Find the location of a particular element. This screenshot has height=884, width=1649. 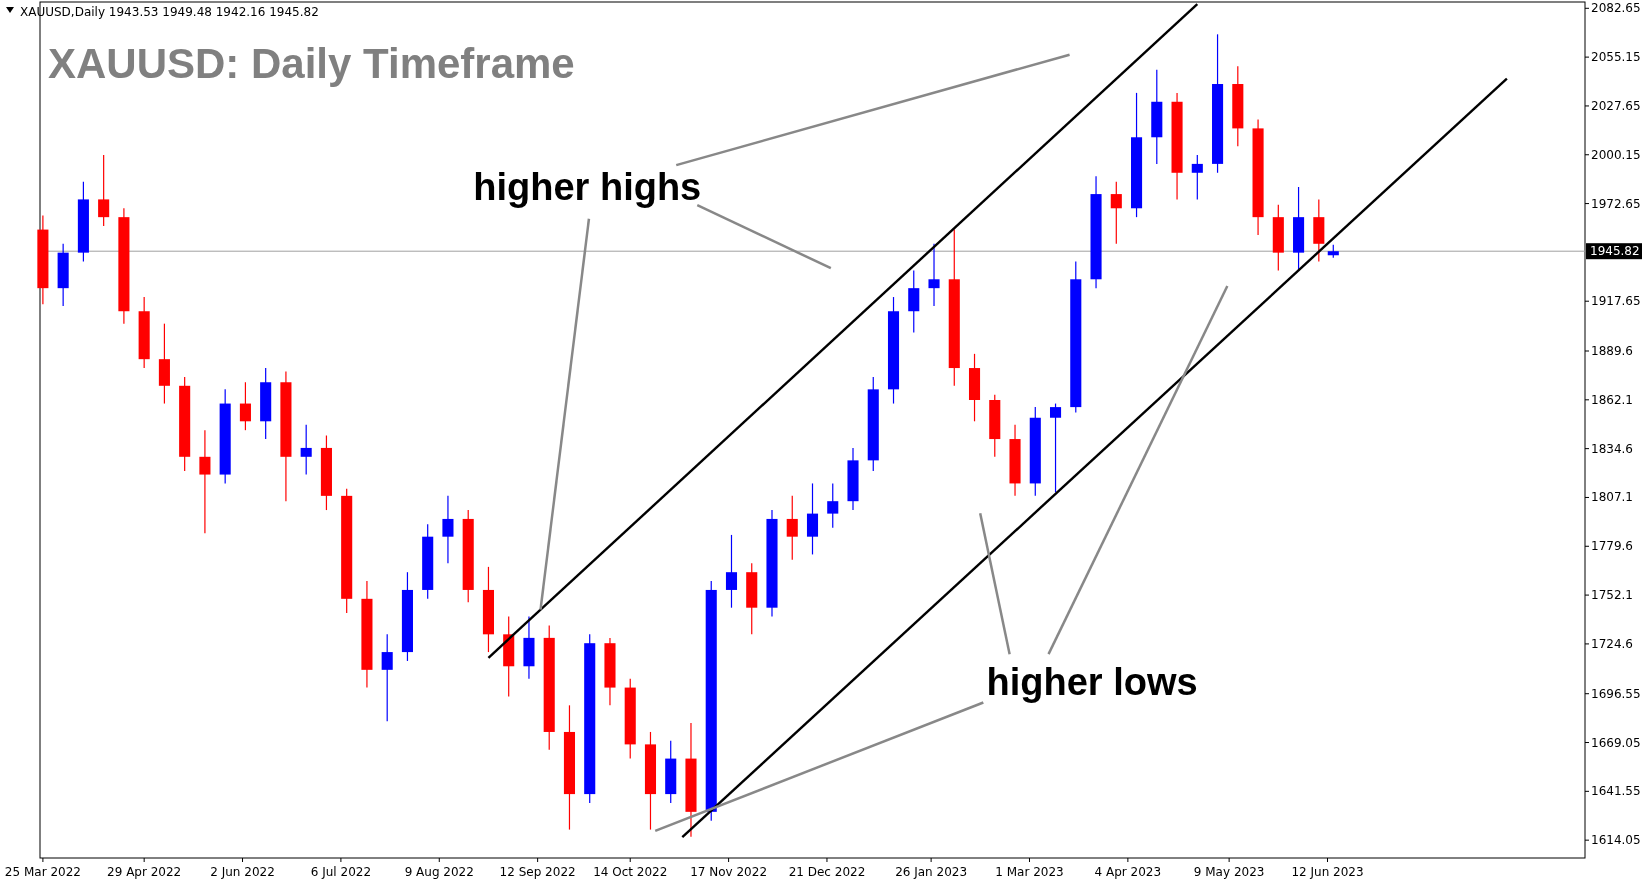

ref-line-label: 1945.82 is located at coordinates (1615, 251).